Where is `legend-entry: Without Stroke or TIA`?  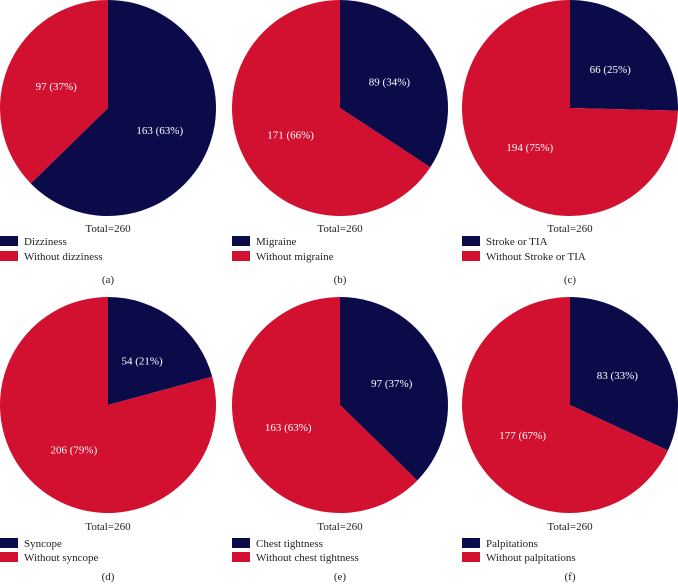
legend-entry: Without Stroke or TIA is located at coordinates (536, 257).